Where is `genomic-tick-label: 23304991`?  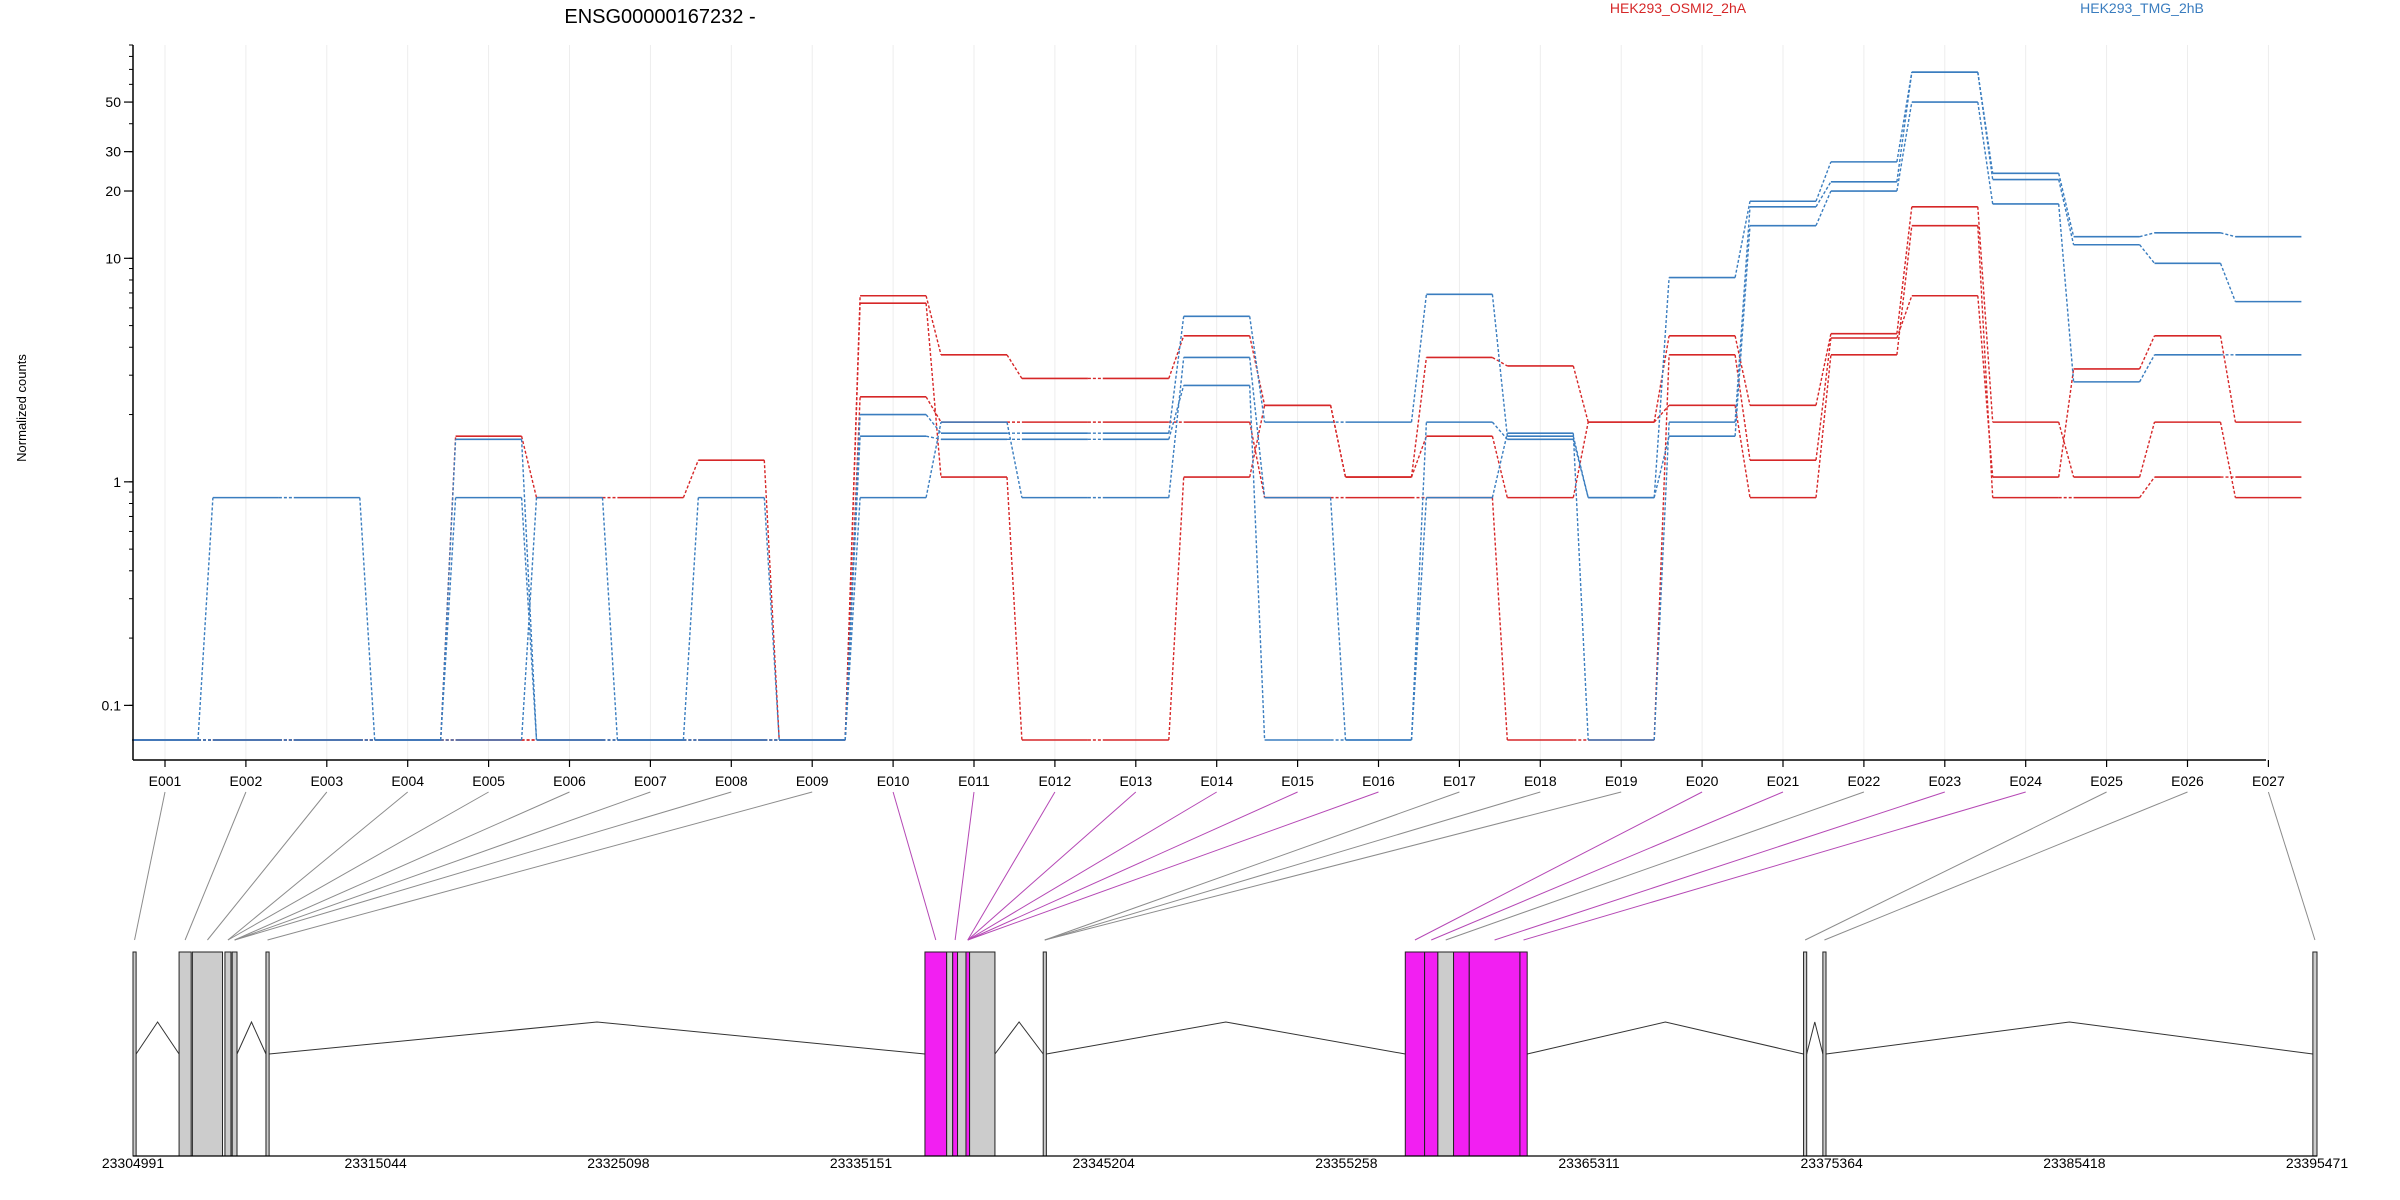 genomic-tick-label: 23304991 is located at coordinates (133, 1163).